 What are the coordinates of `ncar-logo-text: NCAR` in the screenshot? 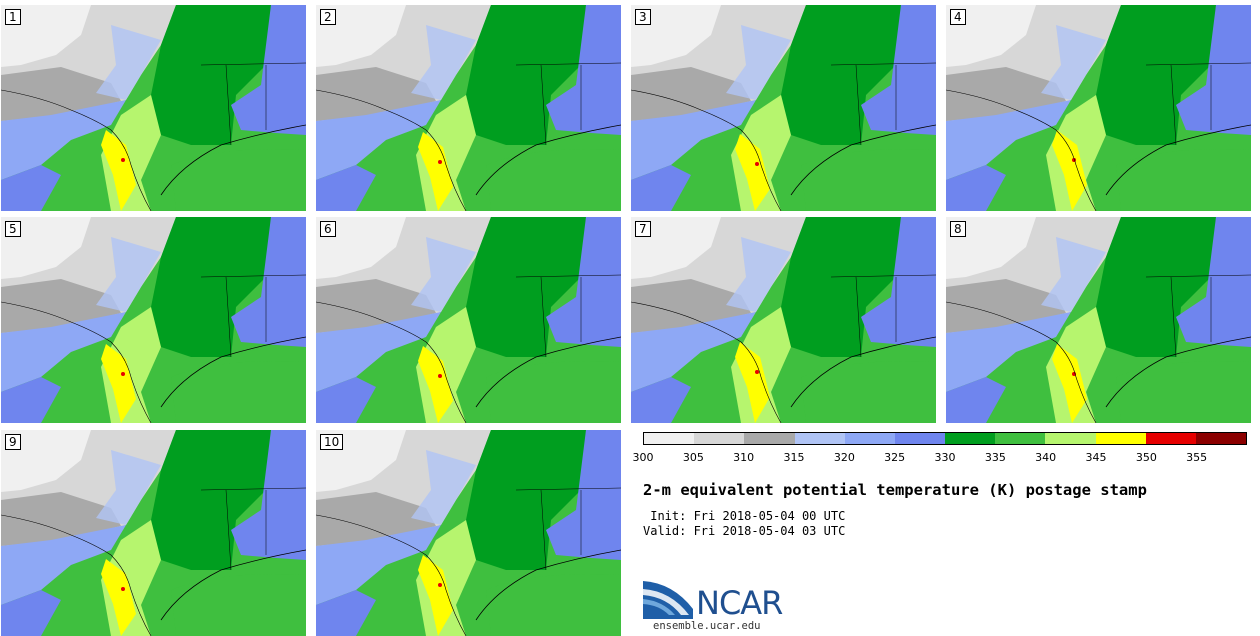 It's located at (739, 603).